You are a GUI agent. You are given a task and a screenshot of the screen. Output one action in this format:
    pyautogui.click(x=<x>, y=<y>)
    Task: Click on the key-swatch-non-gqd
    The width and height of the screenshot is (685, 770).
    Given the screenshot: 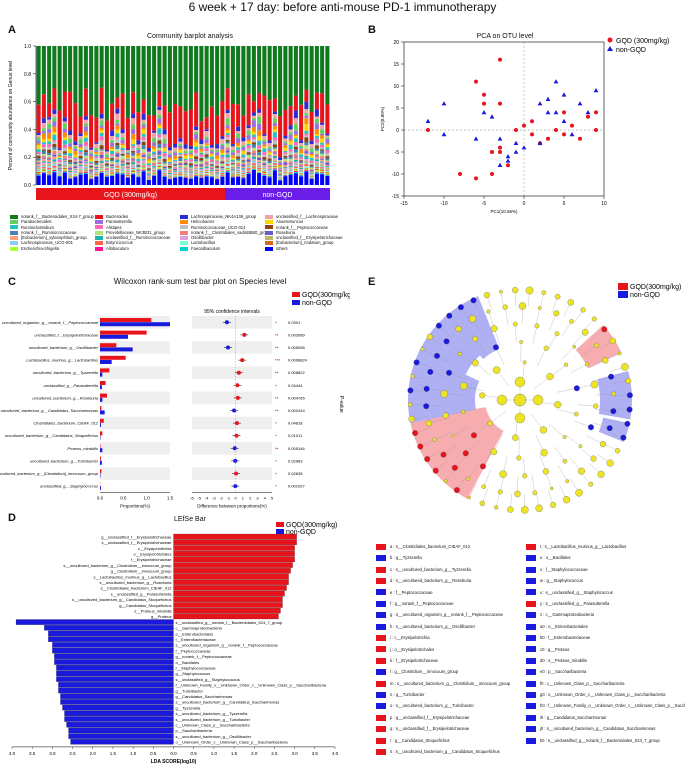 What is the action you would take?
    pyautogui.click(x=531, y=683)
    